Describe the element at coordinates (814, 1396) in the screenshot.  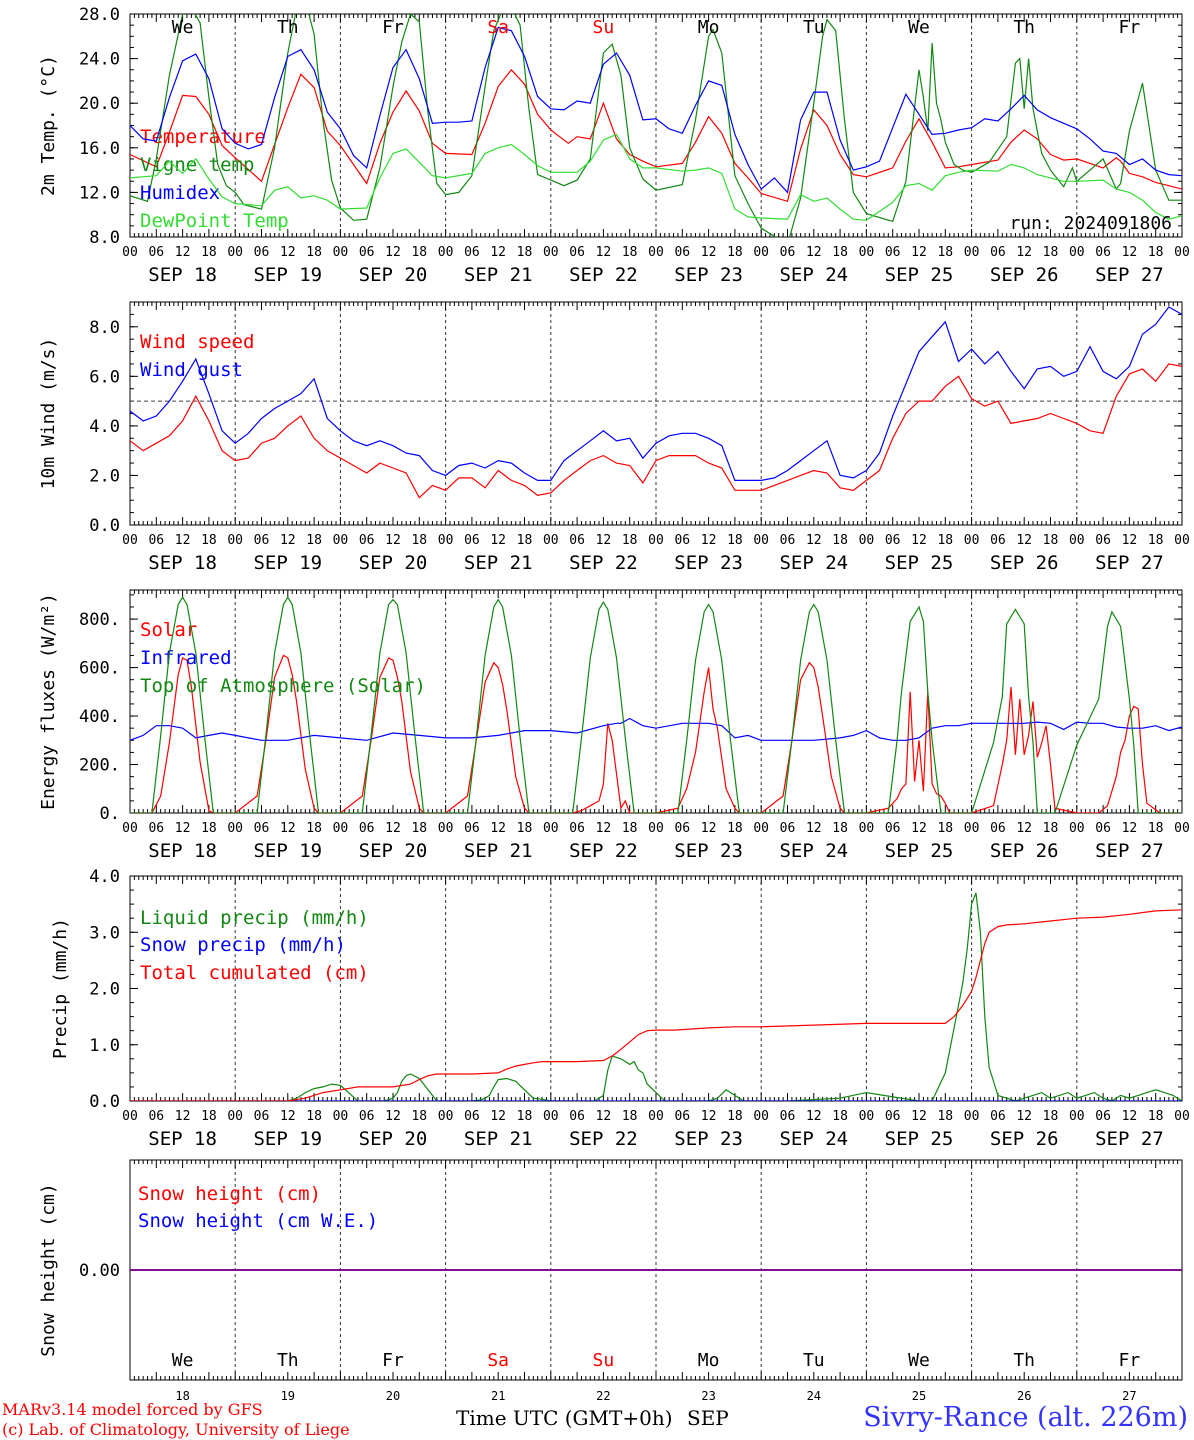
I see `day-number-label: 24` at that location.